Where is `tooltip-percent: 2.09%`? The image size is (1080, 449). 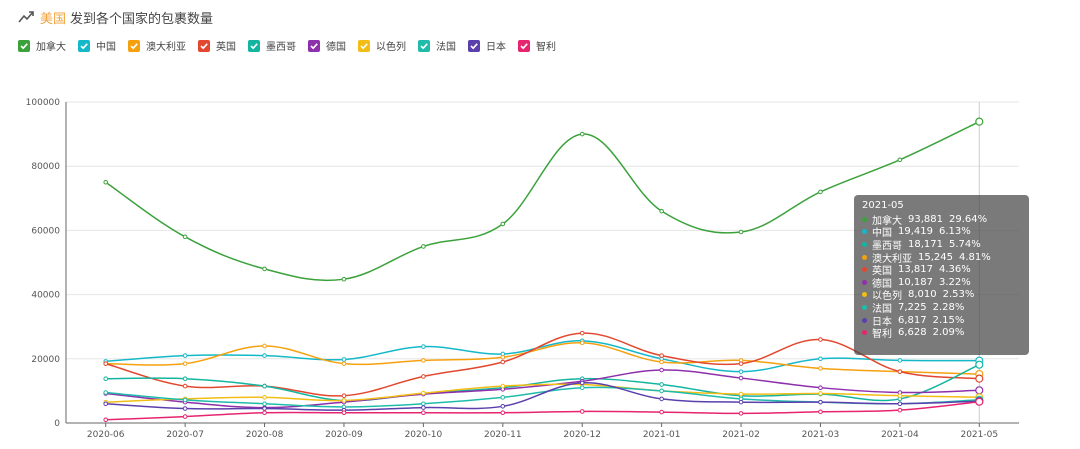 tooltip-percent: 2.09% is located at coordinates (948, 333).